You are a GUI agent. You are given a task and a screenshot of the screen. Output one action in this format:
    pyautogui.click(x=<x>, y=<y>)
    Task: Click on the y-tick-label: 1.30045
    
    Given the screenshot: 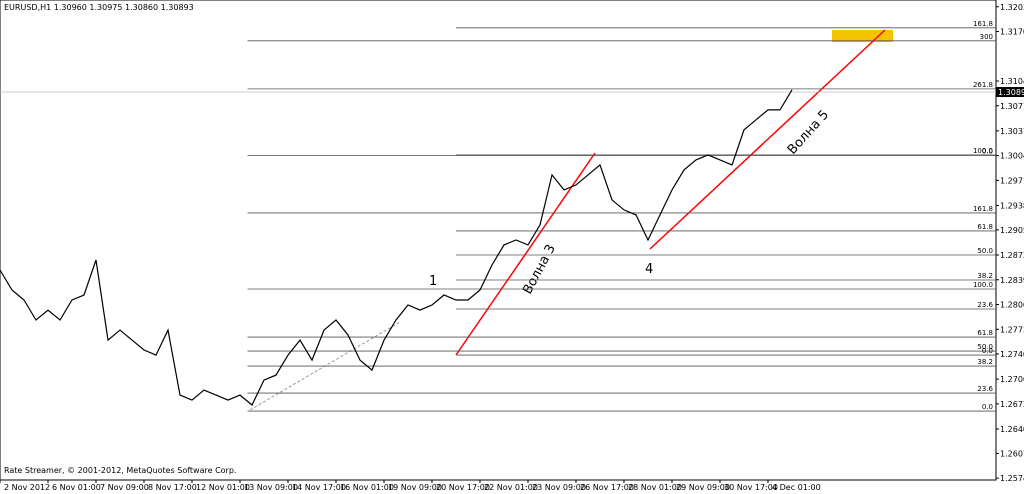 What is the action you would take?
    pyautogui.click(x=1012, y=156)
    